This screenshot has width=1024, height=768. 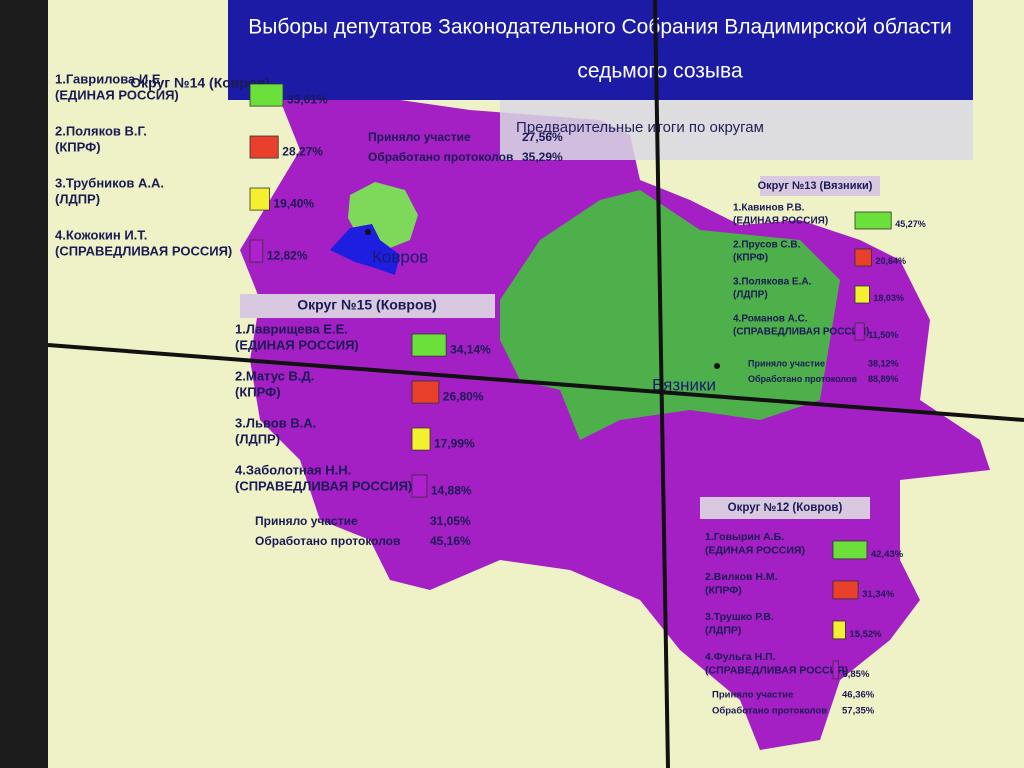 I want to click on candidate-name: 3.Львов В.А., so click(x=275, y=422).